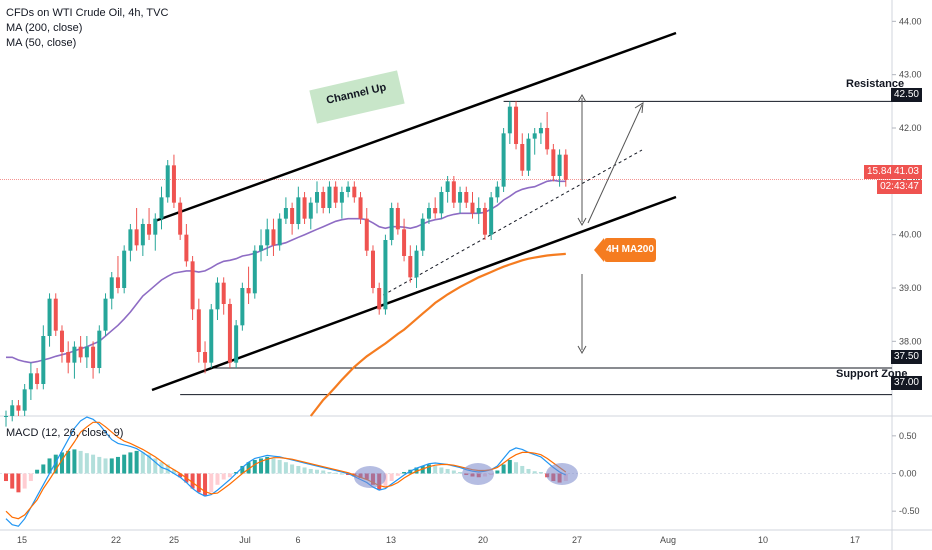 Image resolution: width=932 pixels, height=550 pixels. What do you see at coordinates (910, 288) in the screenshot?
I see `price-tick-label: 39.00` at bounding box center [910, 288].